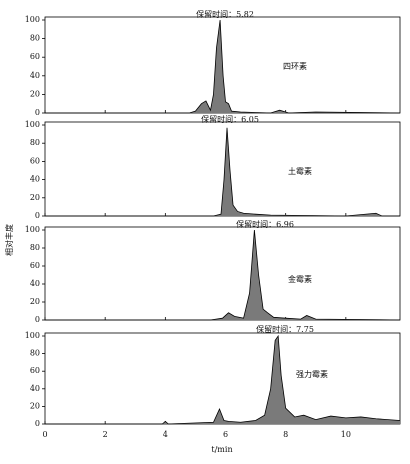  I want to click on retention-time-label: 保留时间：6.96, so click(265, 224).